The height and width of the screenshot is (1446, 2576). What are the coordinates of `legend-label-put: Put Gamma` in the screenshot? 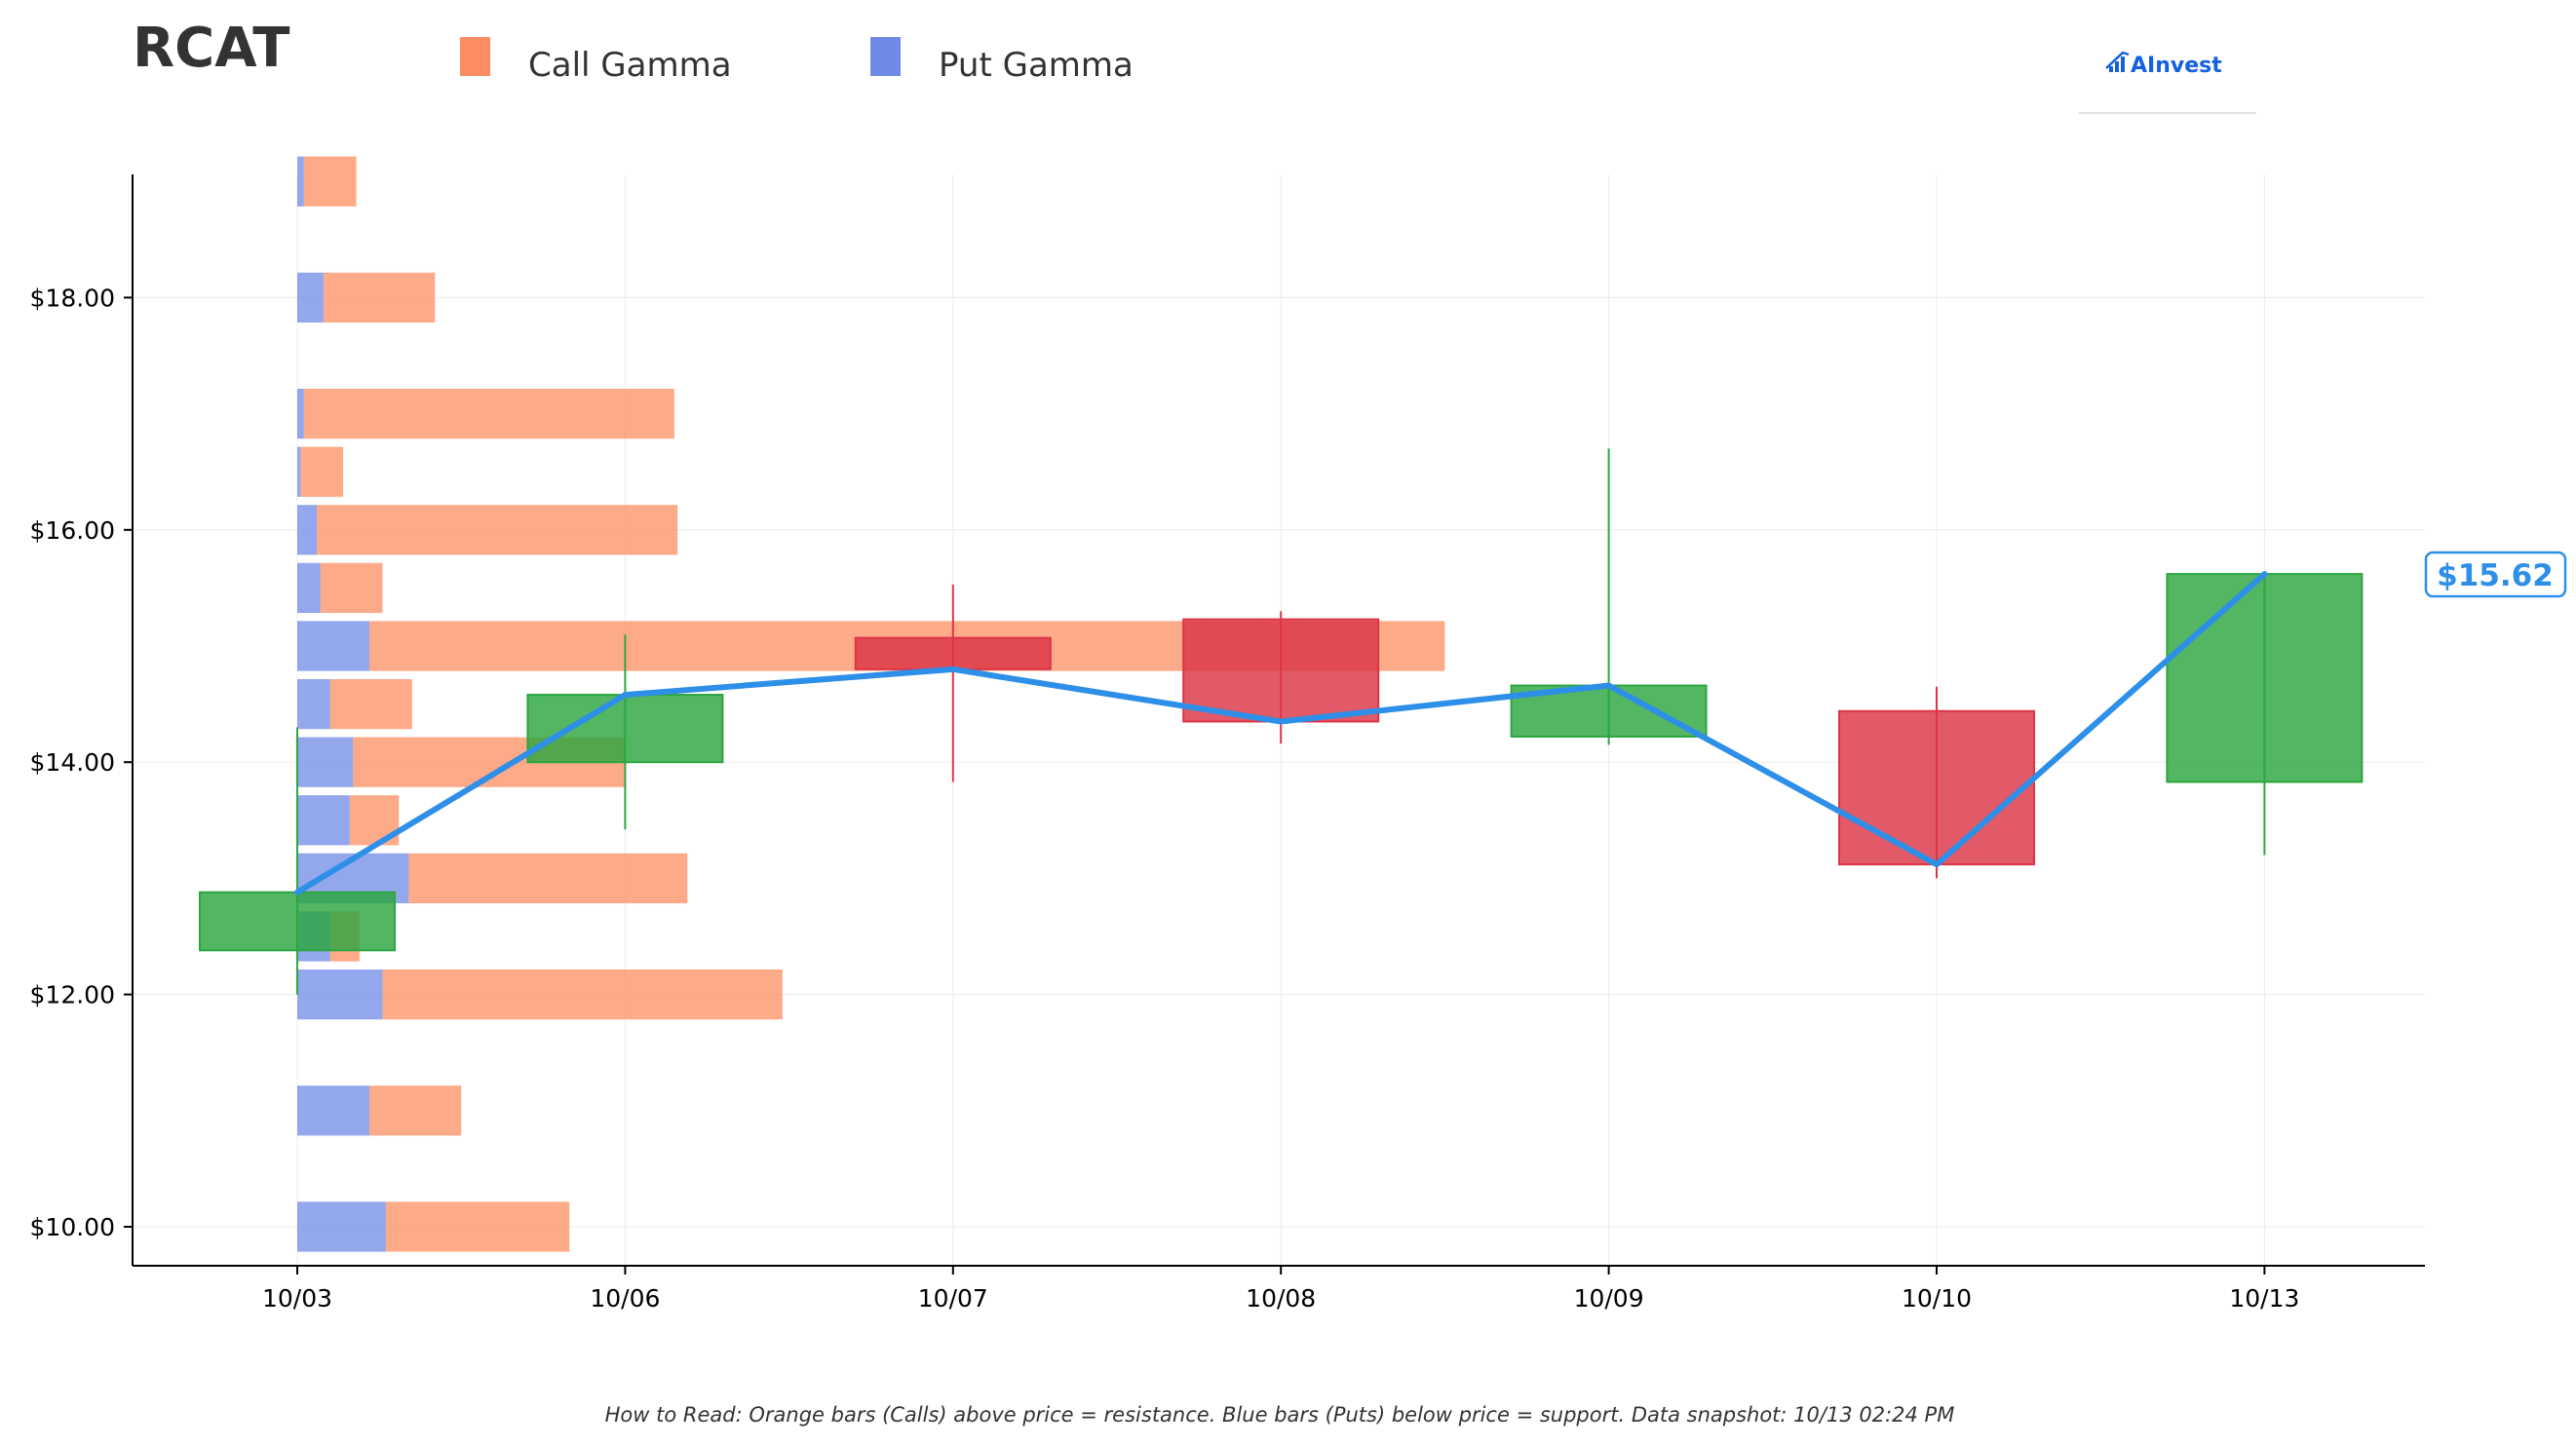 It's located at (1036, 65).